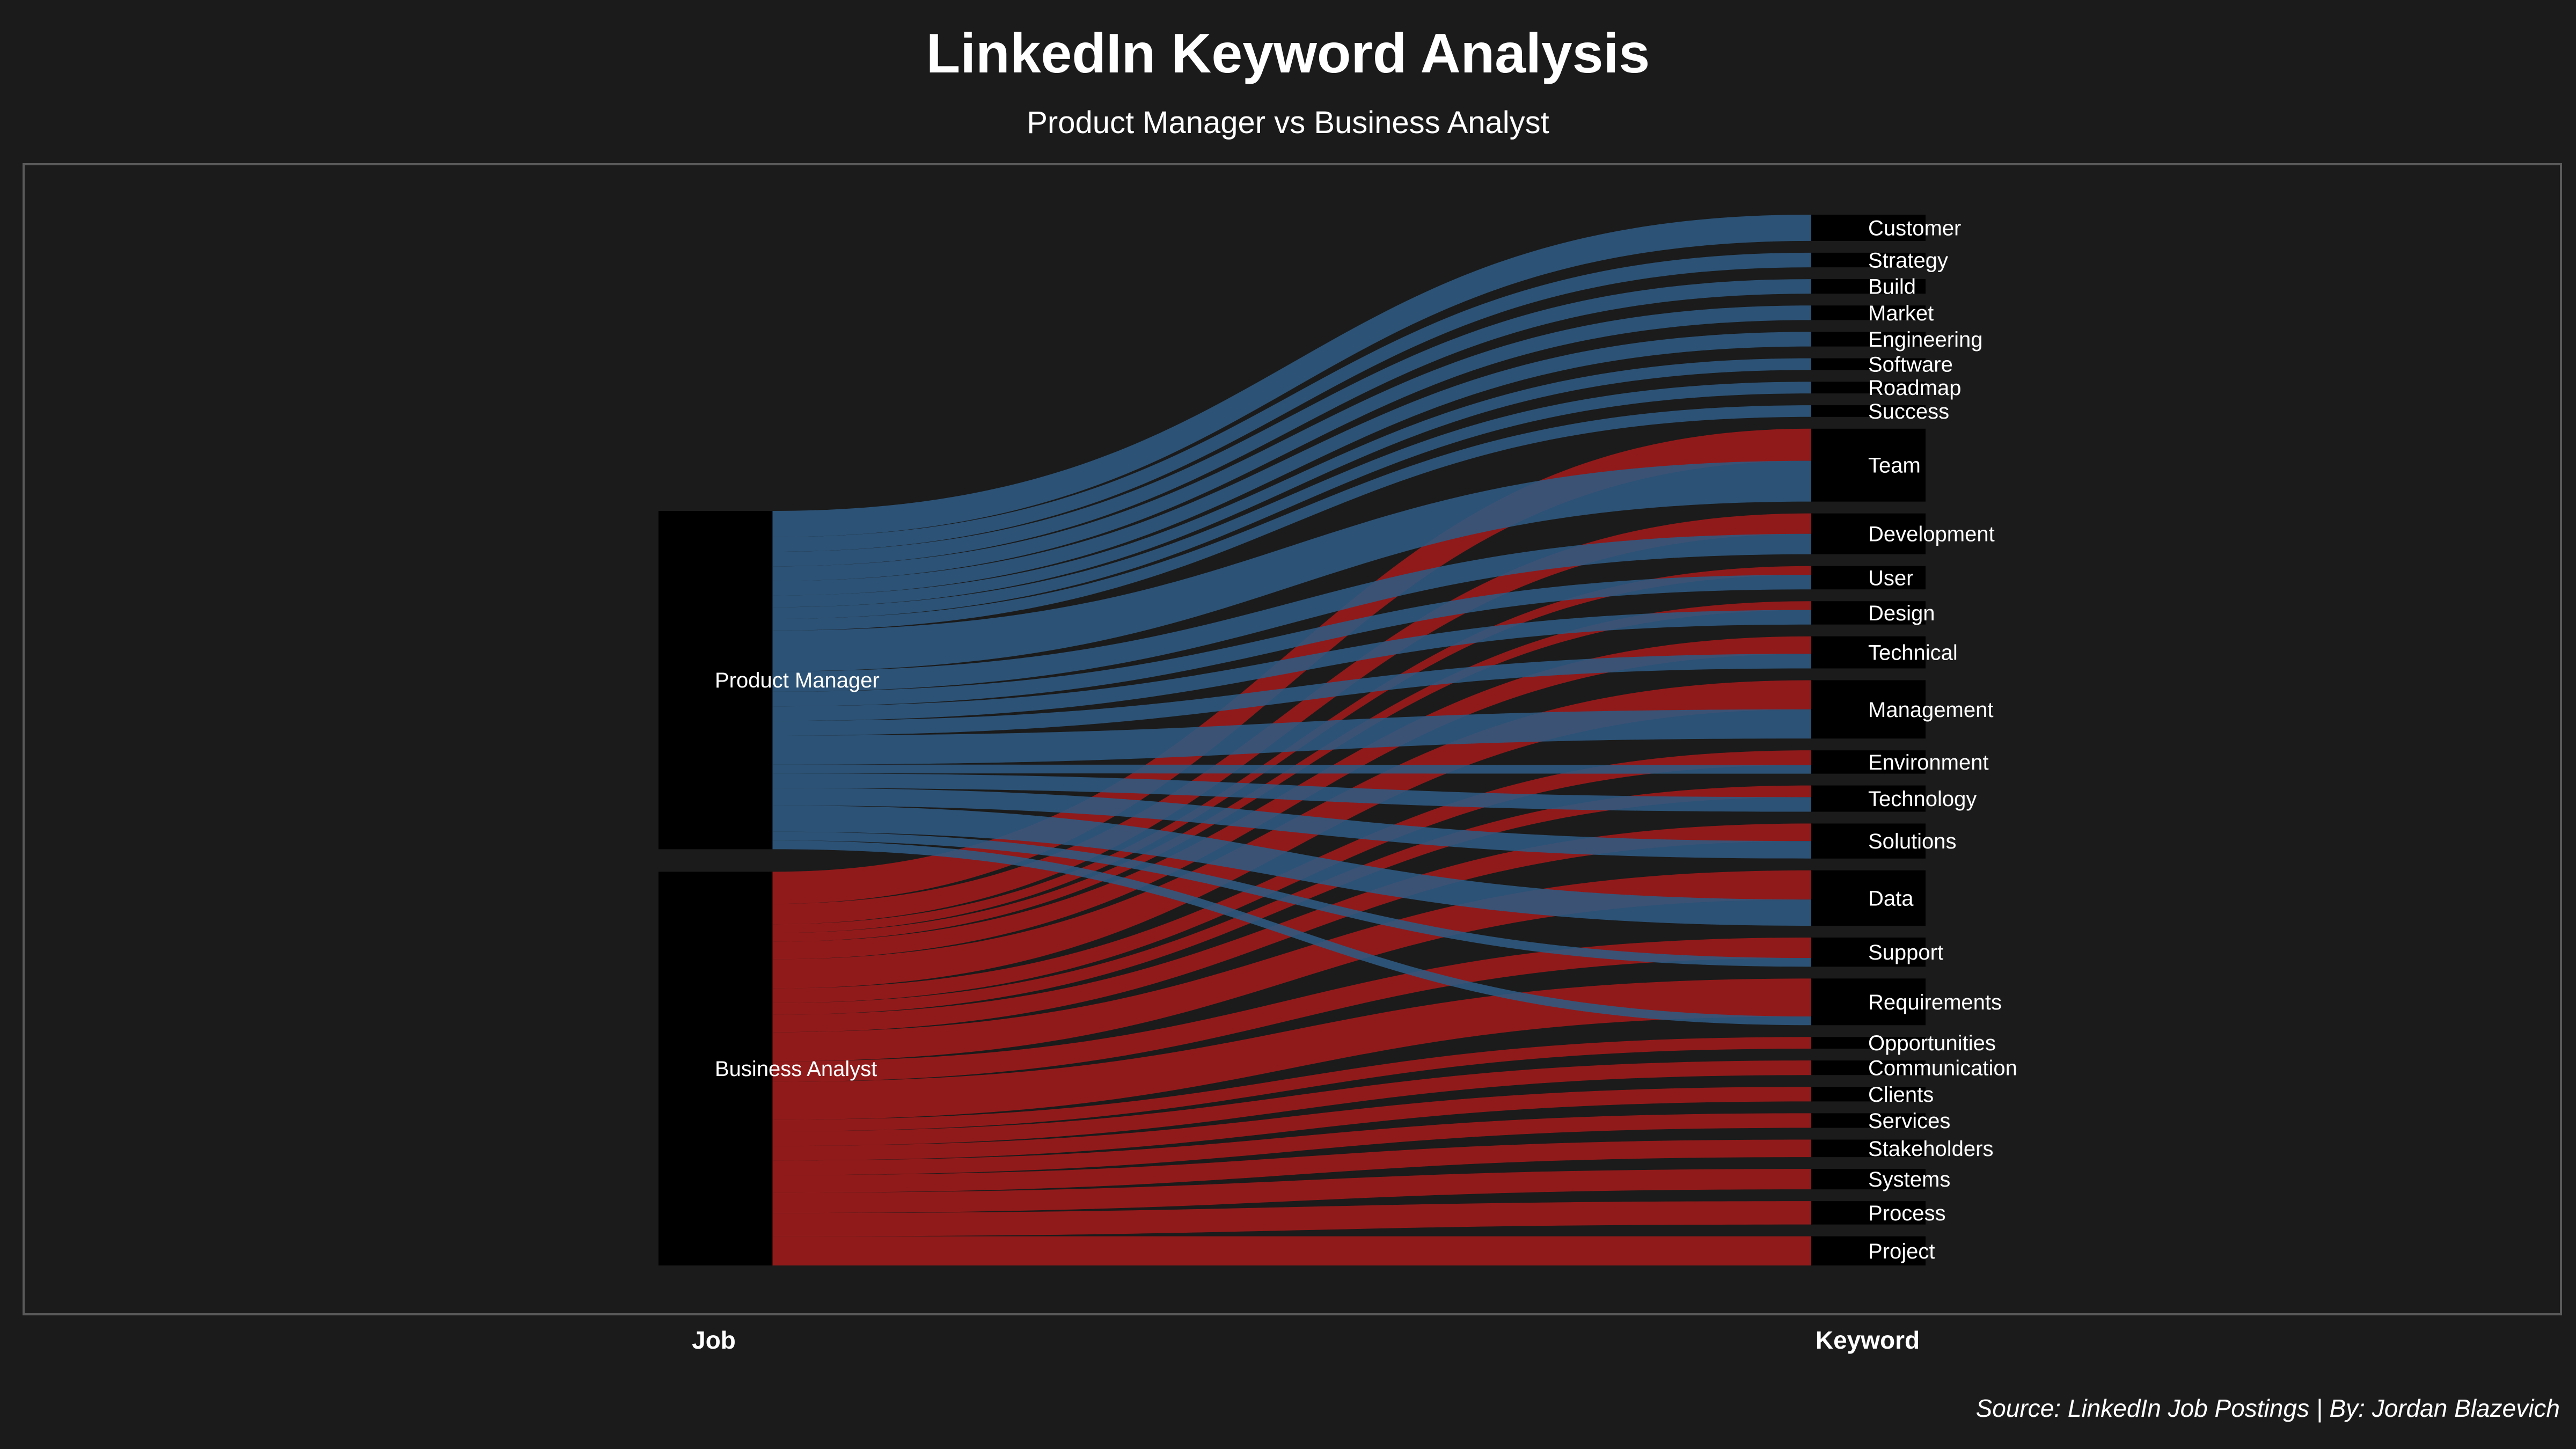 This screenshot has width=2576, height=1449. I want to click on node-keyword-technology, so click(1868, 798).